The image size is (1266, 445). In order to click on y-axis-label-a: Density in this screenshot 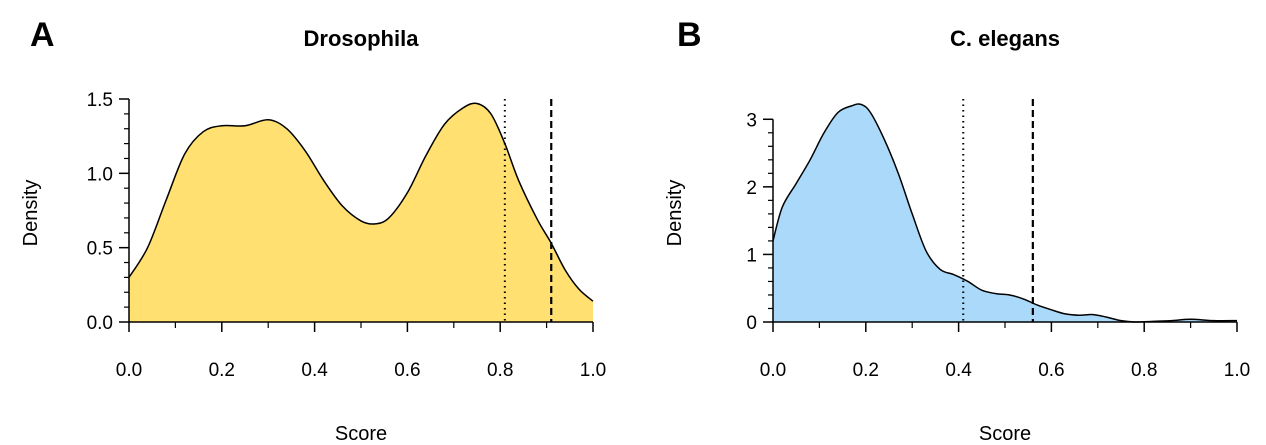, I will do `click(31, 213)`.